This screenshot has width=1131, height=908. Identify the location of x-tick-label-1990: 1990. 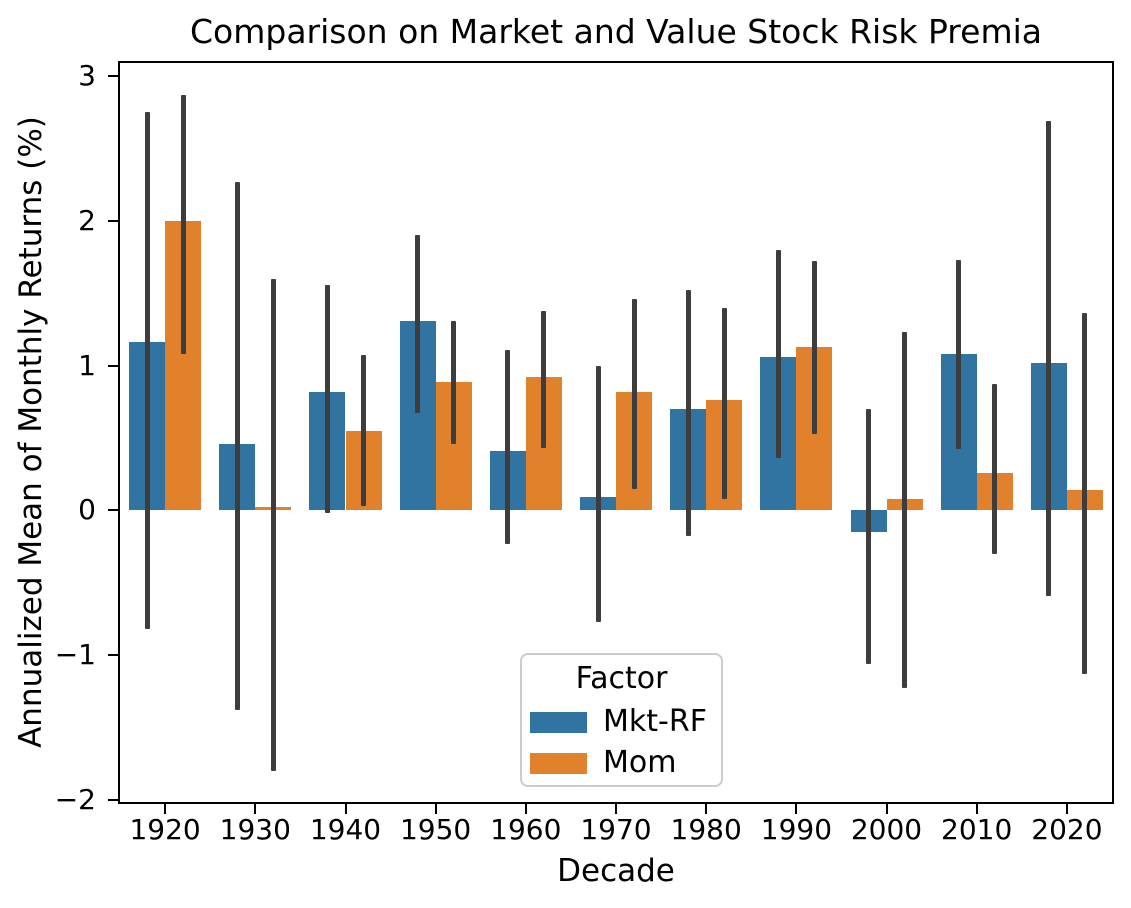
(796, 829).